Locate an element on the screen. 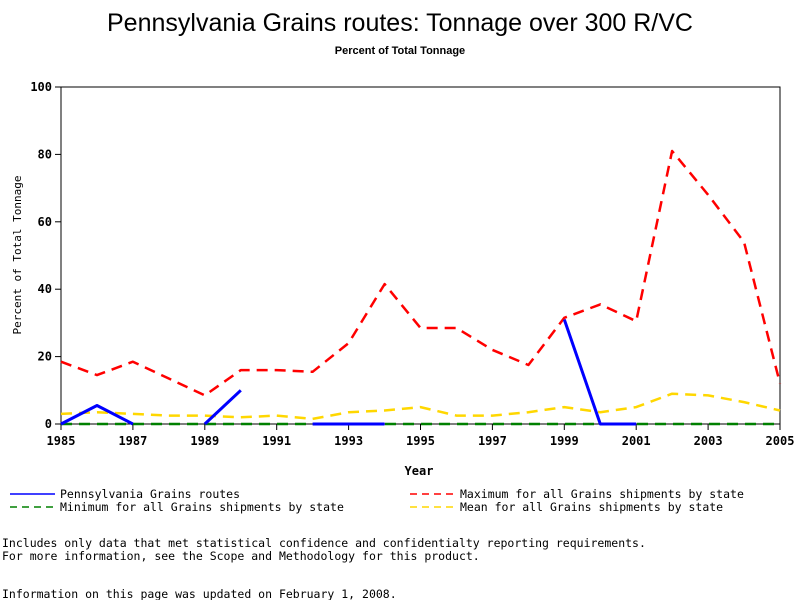  y-tick-label: 60 is located at coordinates (45, 222).